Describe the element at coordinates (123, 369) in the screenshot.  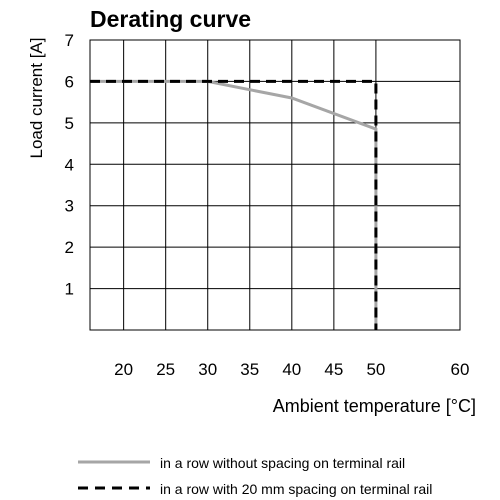
I see `x-tick-label: 20` at that location.